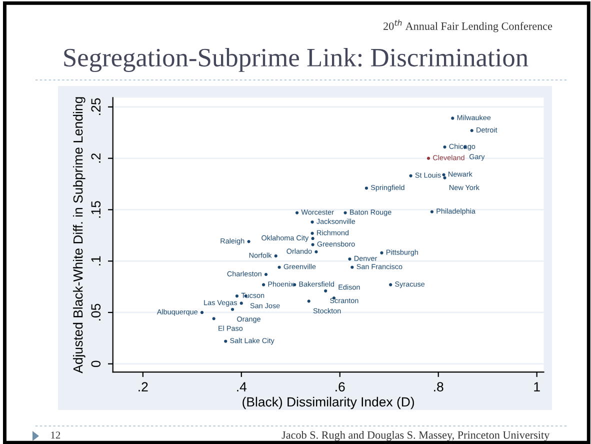  Describe the element at coordinates (328, 403) in the screenshot. I see `x-axis-title: (Black) Dissimilarity Index (D)` at that location.